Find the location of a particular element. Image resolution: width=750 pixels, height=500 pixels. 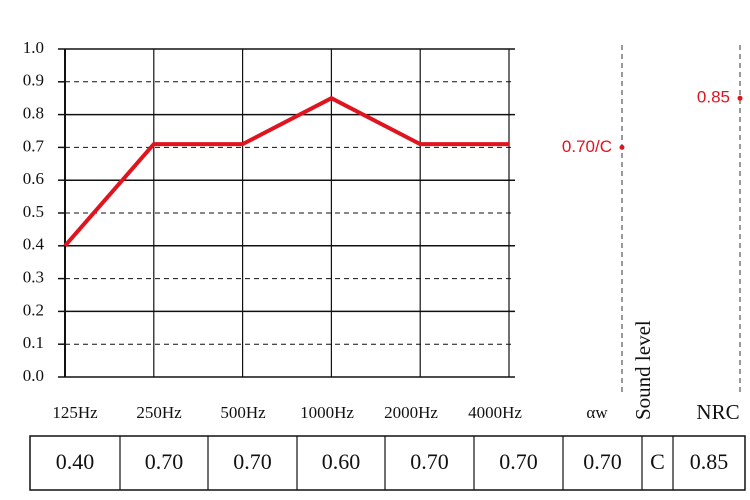

y-tick-label: 0.1 is located at coordinates (33, 342).